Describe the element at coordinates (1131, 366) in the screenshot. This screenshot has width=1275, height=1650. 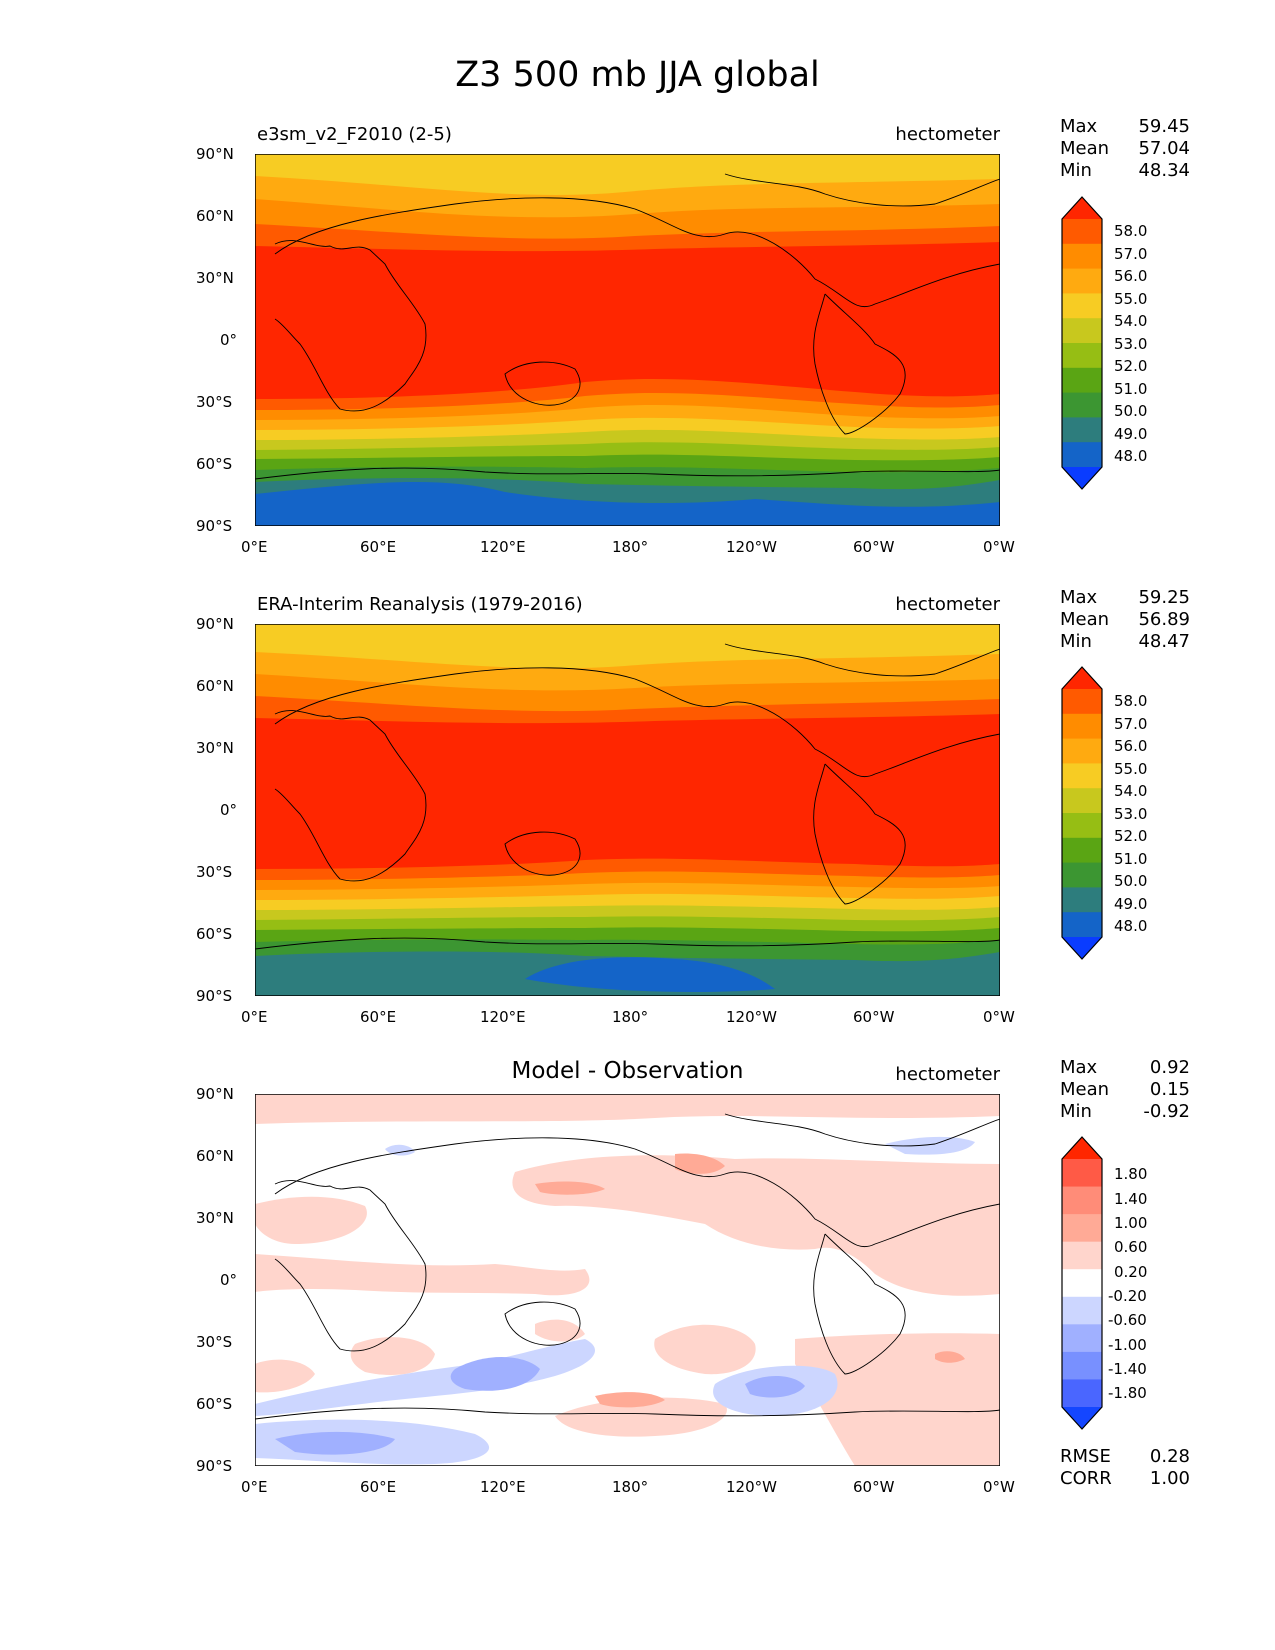
I see `colorbar-tick: 52.0` at that location.